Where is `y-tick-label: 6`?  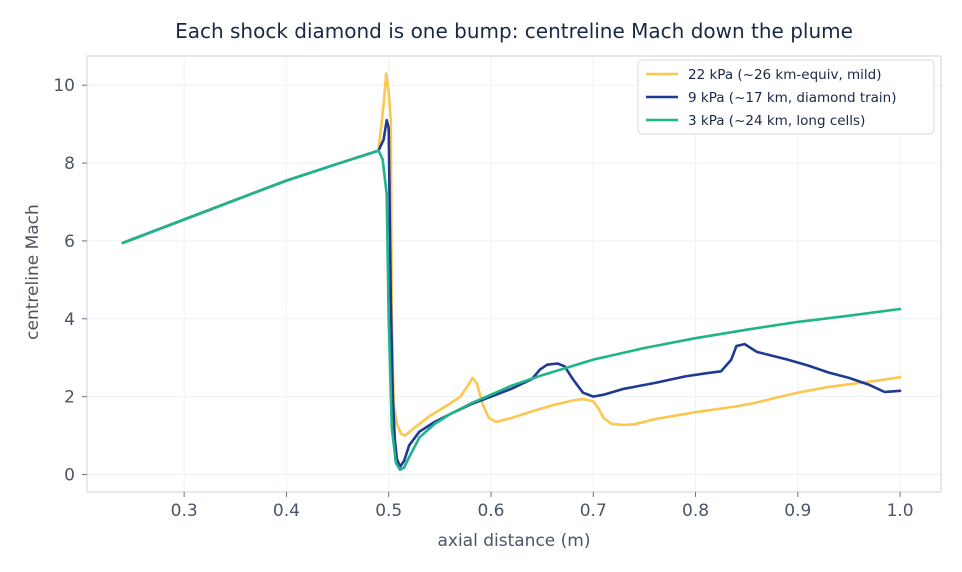 y-tick-label: 6 is located at coordinates (69, 242).